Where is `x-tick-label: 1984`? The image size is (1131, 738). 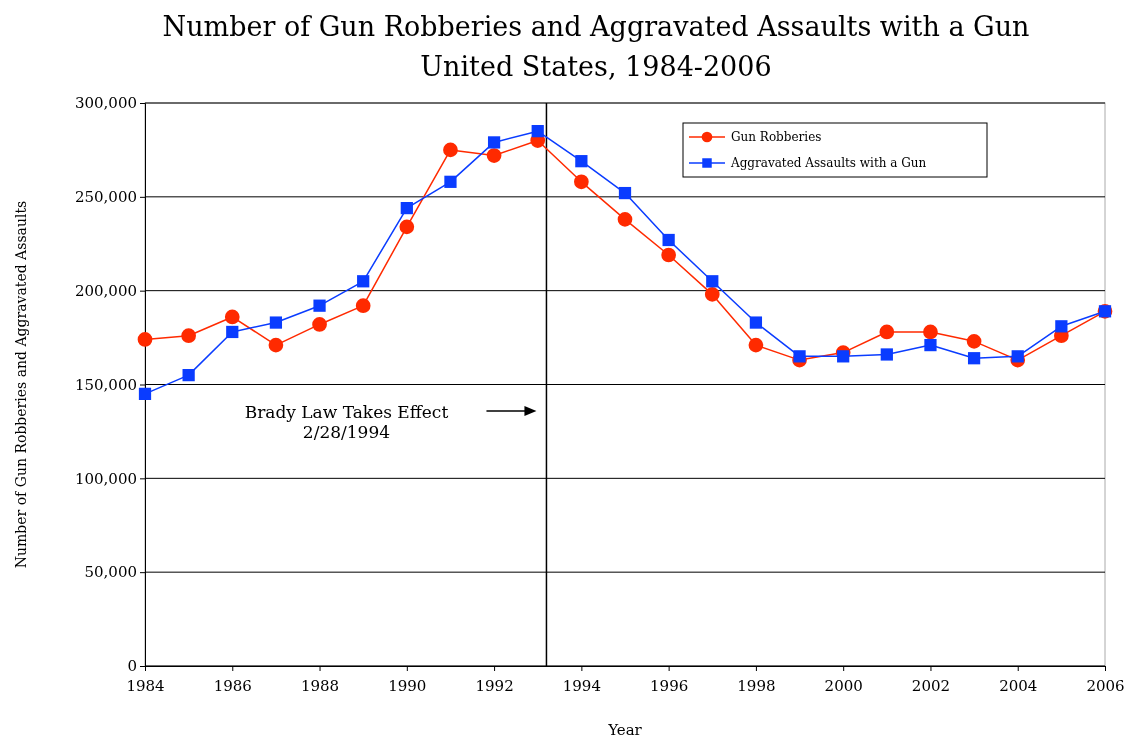 x-tick-label: 1984 is located at coordinates (145, 685).